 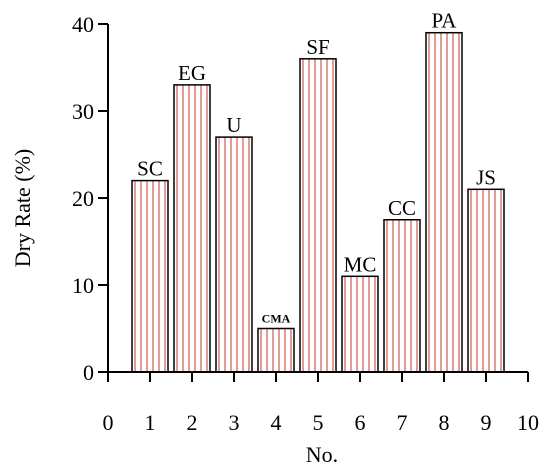 I want to click on bar-cc, so click(x=402, y=296).